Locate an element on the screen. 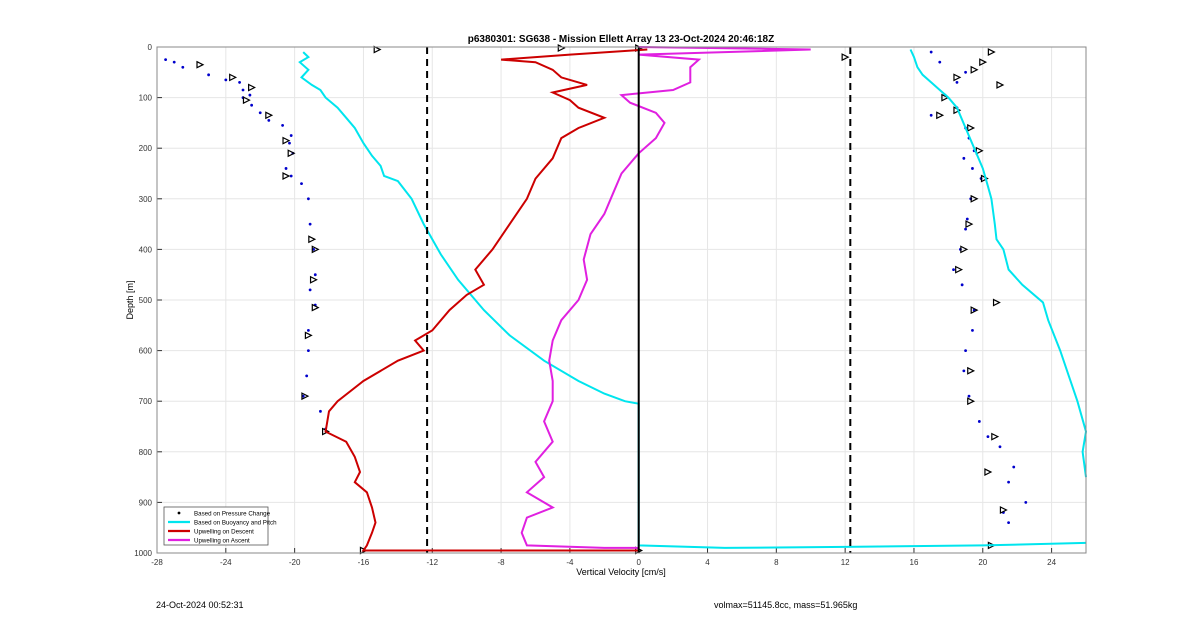  footer-timestamp: 24-Oct-2024 00:52:31 is located at coordinates (200, 605).